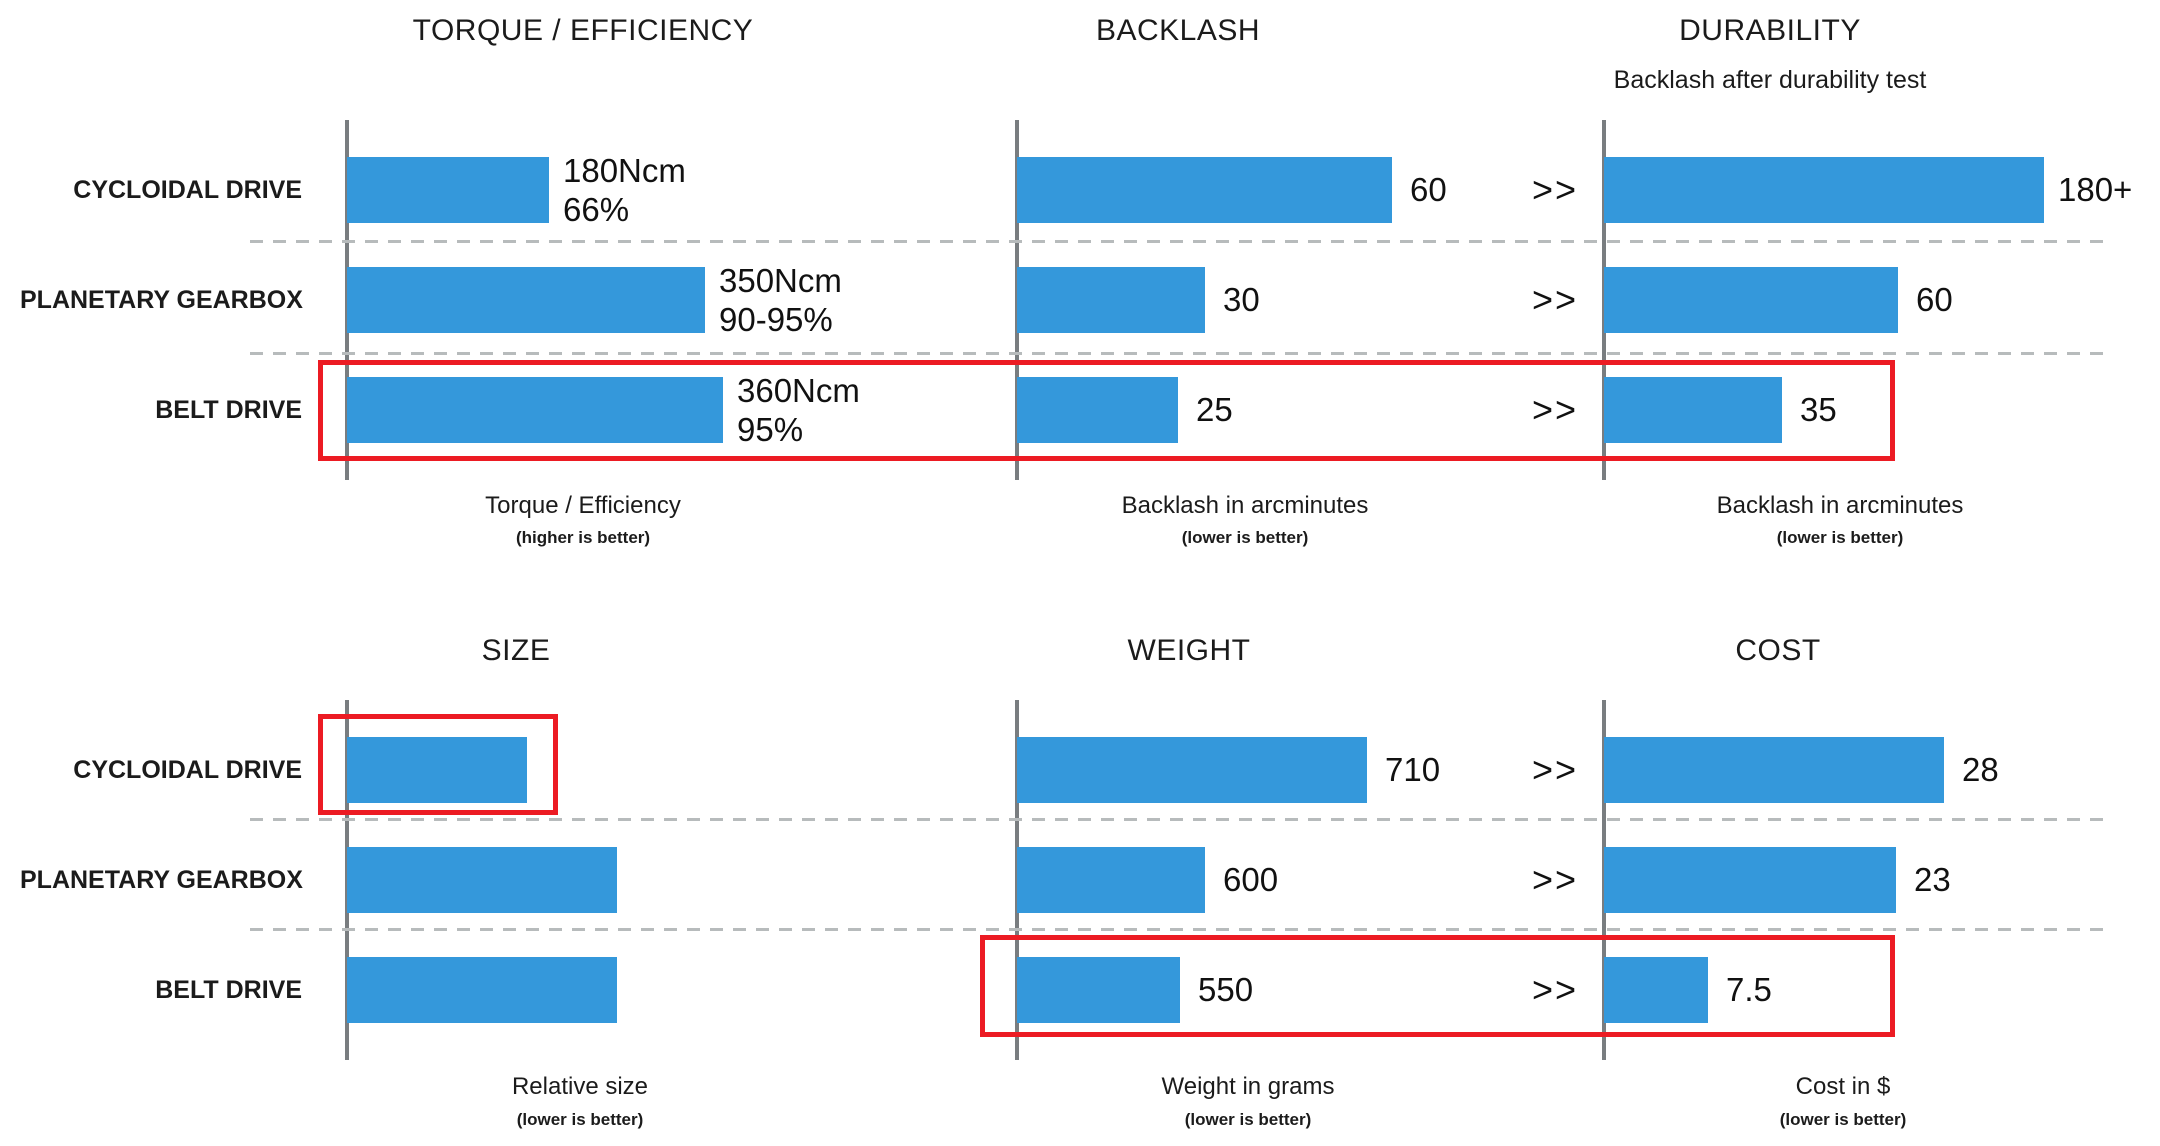  Describe the element at coordinates (1843, 1119) in the screenshot. I see `axis-note-cost: (lower is better)` at that location.